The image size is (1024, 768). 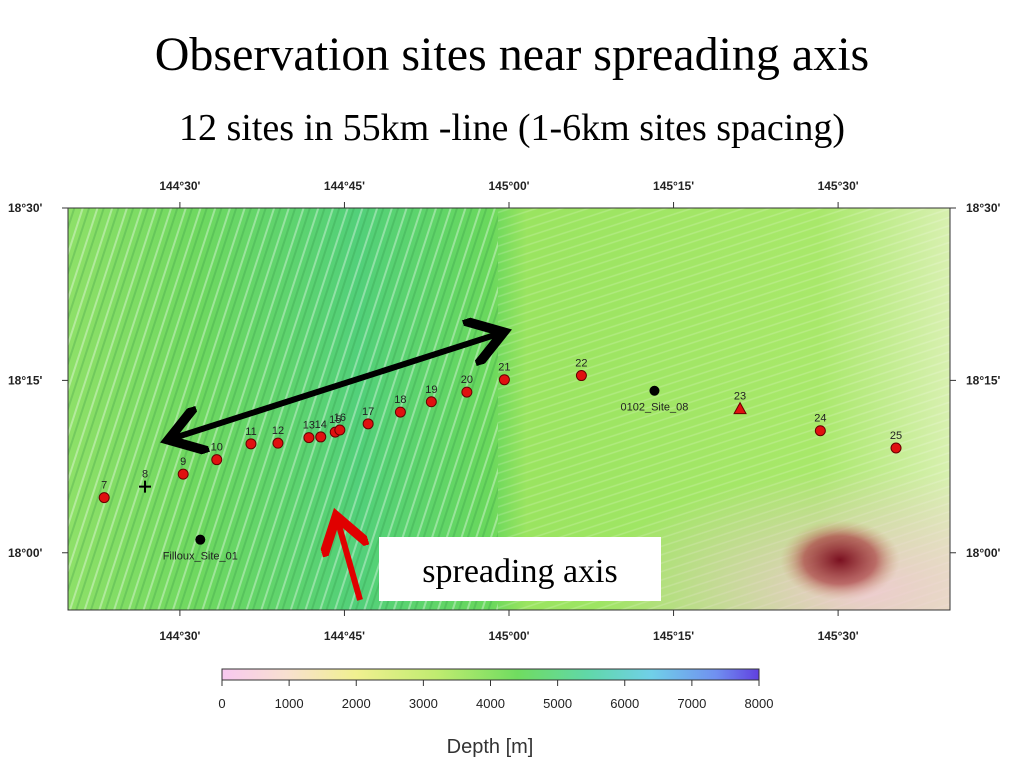 I want to click on site-label: 14, so click(x=321, y=425).